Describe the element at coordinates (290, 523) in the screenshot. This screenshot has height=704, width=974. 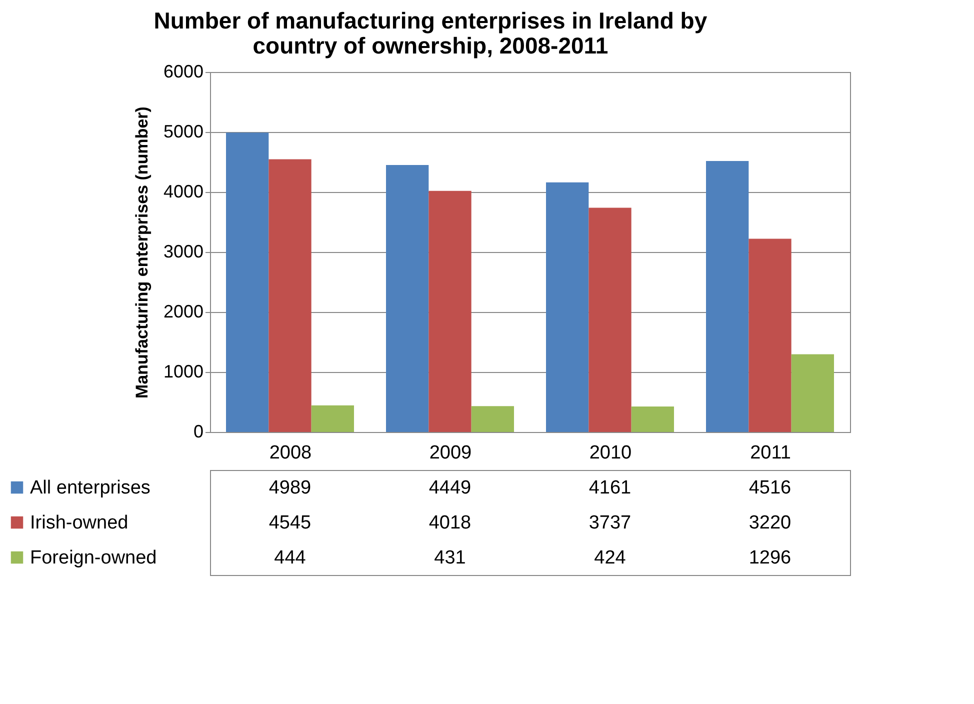
I see `data-label: 4545` at that location.